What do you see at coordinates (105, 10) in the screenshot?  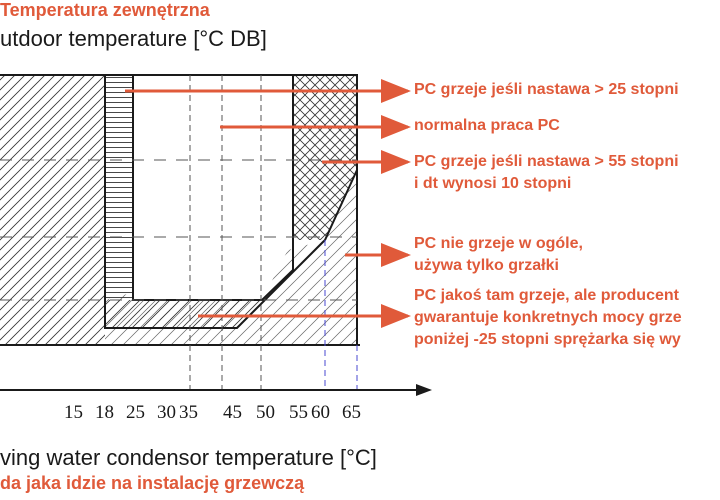 I see `y-axis-title-pl: Temperatura zewnętrzna` at bounding box center [105, 10].